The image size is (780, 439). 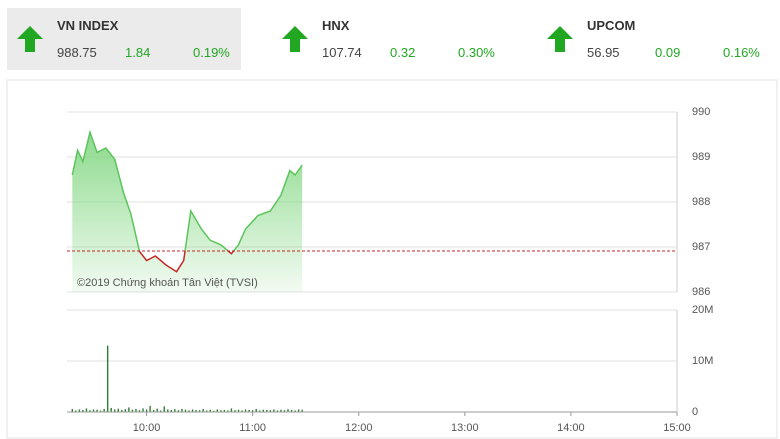 I want to click on index-tile: HNX 107.74 0.32 0.30%, so click(x=389, y=39).